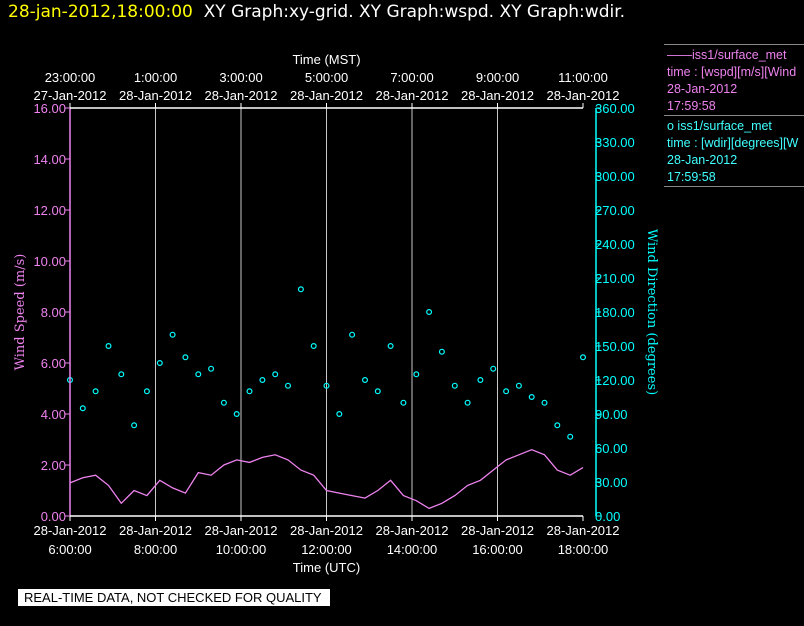  What do you see at coordinates (497, 77) in the screenshot?
I see `top-tick-time-label: 9:00:00` at bounding box center [497, 77].